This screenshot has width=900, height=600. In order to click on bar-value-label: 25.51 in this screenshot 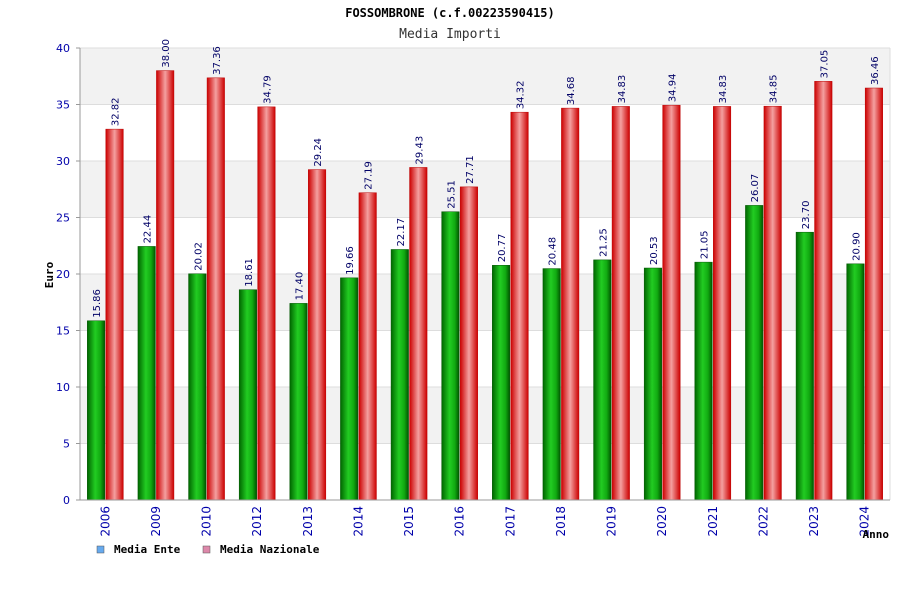, I will do `click(451, 194)`.